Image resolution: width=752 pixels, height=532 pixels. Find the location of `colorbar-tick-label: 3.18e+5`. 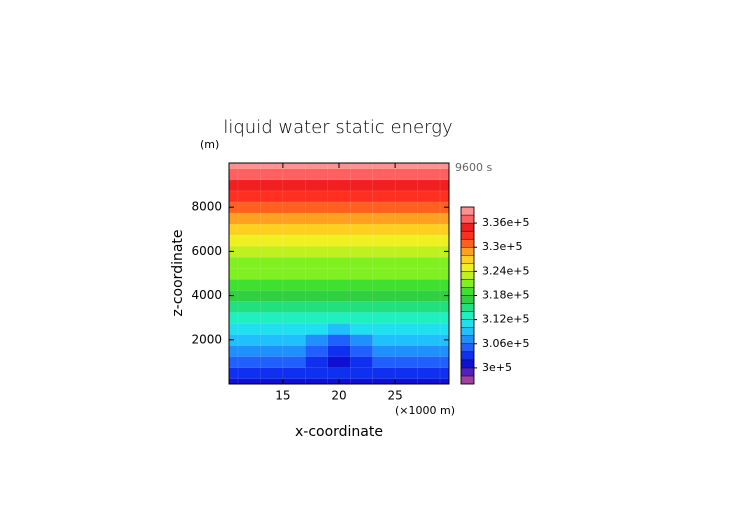

colorbar-tick-label: 3.18e+5 is located at coordinates (505, 295).